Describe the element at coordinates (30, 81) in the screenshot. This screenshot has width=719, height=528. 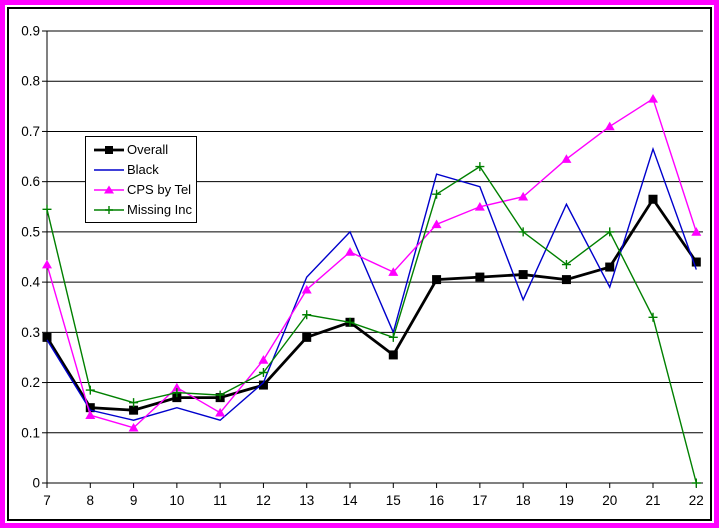
I see `y-tick-label: 0.8` at that location.